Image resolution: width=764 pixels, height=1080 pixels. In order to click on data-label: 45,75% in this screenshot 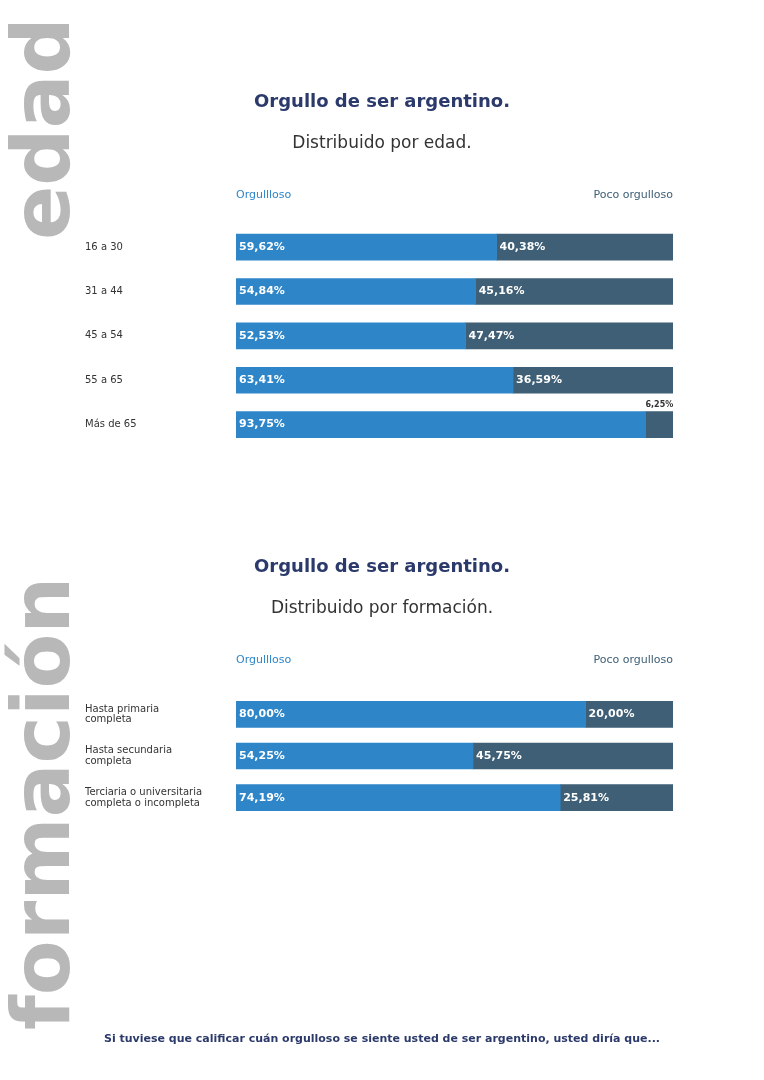, I will do `click(499, 755)`.